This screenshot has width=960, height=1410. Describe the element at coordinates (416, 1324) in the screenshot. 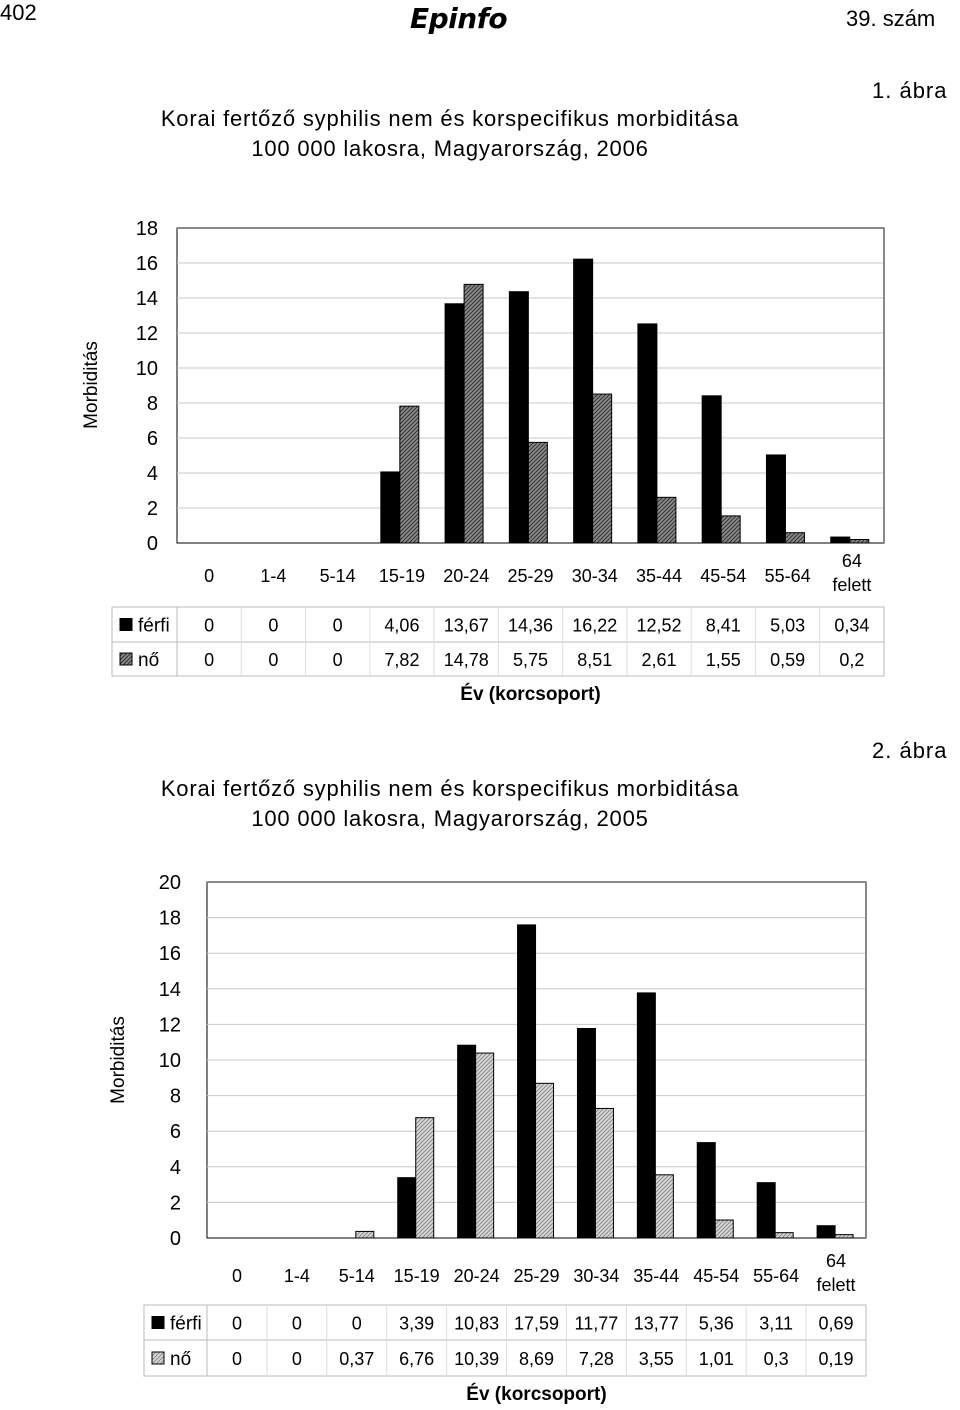

I see `data-label: 3,39` at that location.